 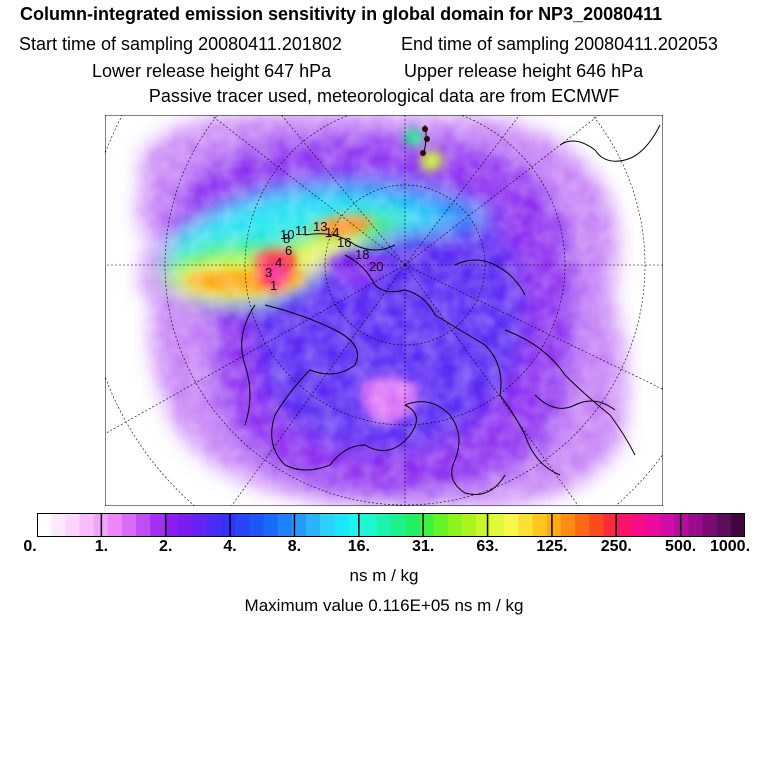 I want to click on trajectory-label: 11, so click(x=302, y=230).